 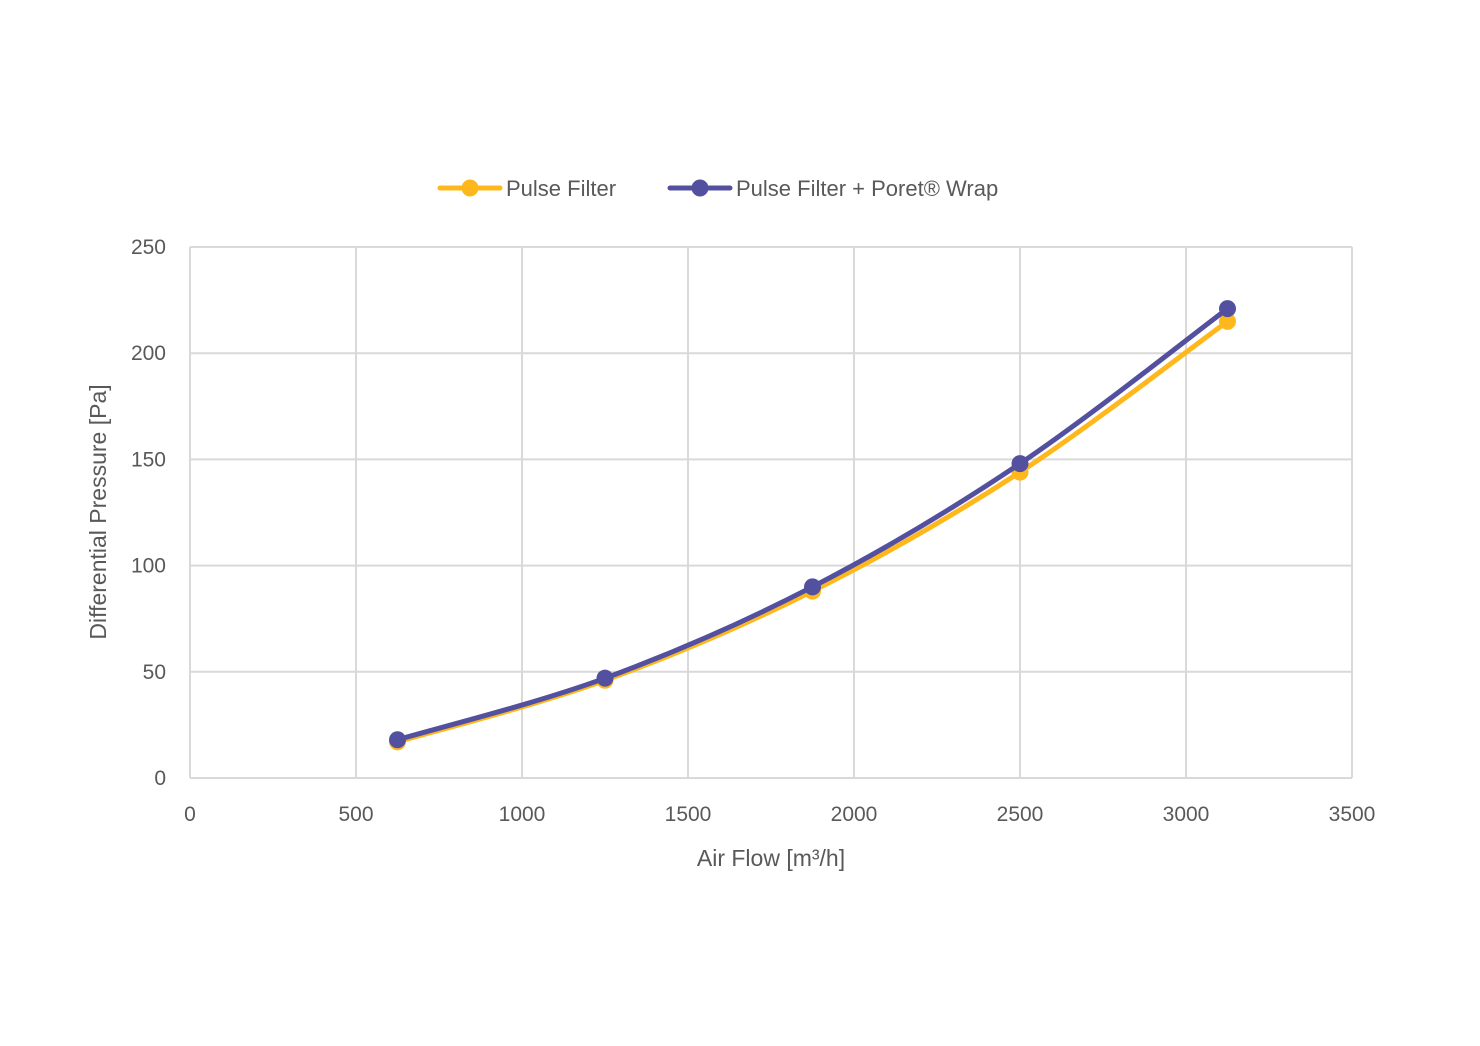 What do you see at coordinates (154, 672) in the screenshot?
I see `y-tick-label: 50` at bounding box center [154, 672].